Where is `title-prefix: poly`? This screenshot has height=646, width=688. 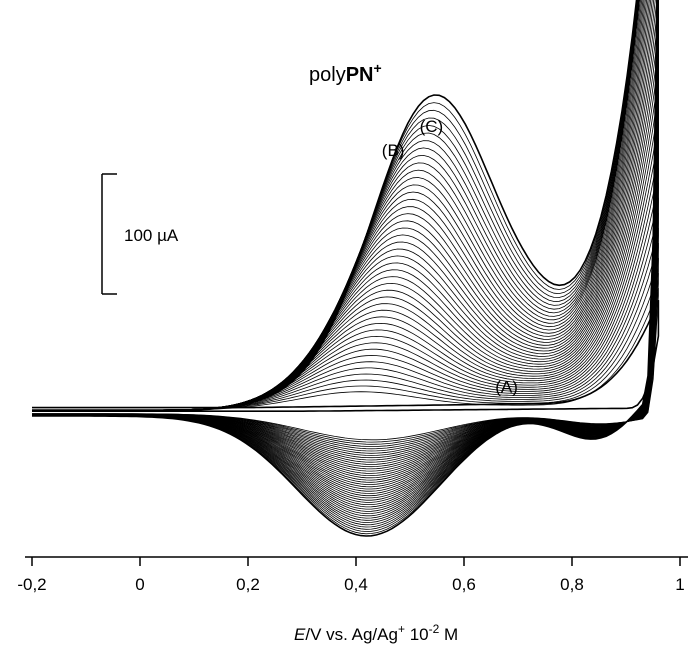 title-prefix: poly is located at coordinates (327, 75).